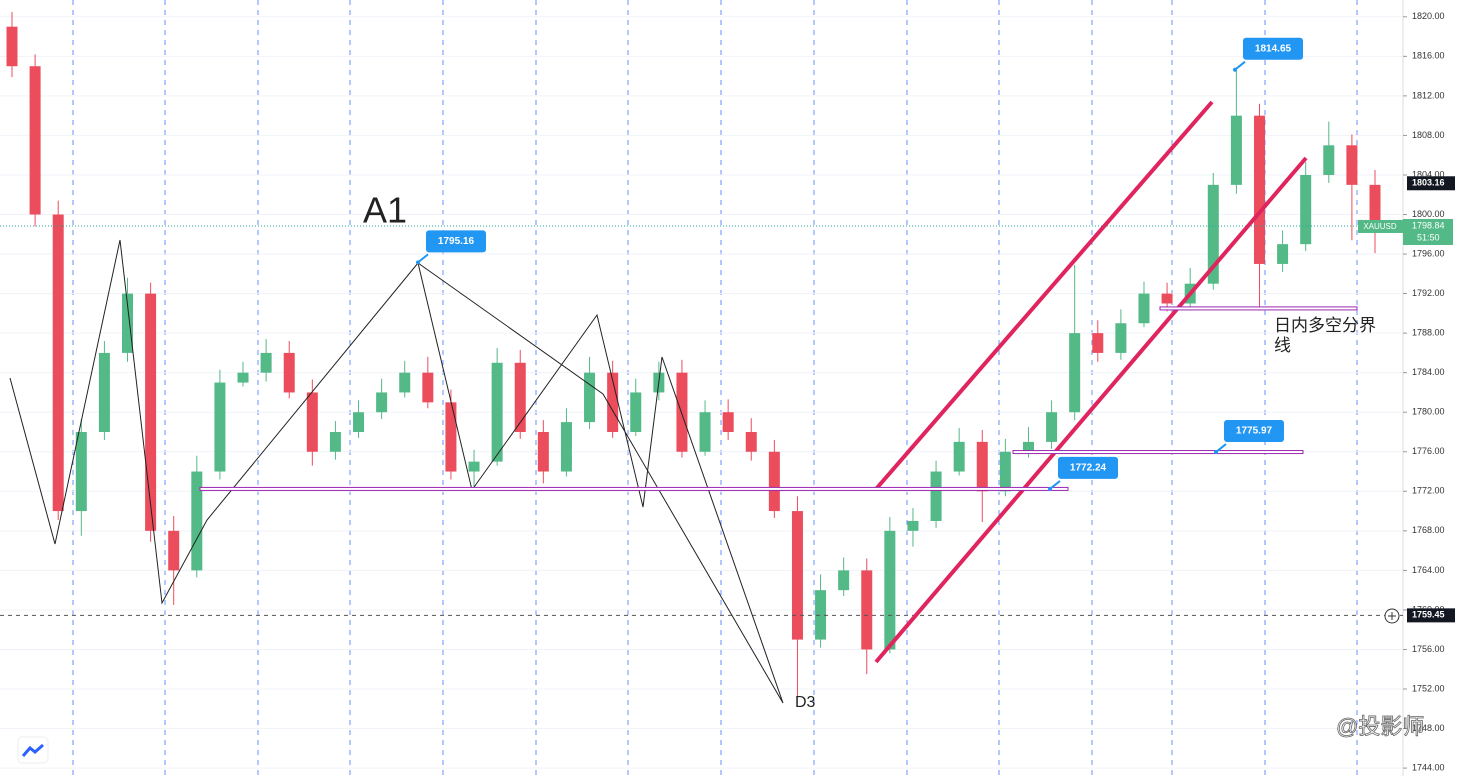 This screenshot has height=776, width=1459. Describe the element at coordinates (1431, 183) in the screenshot. I see `marked-price-box` at that location.